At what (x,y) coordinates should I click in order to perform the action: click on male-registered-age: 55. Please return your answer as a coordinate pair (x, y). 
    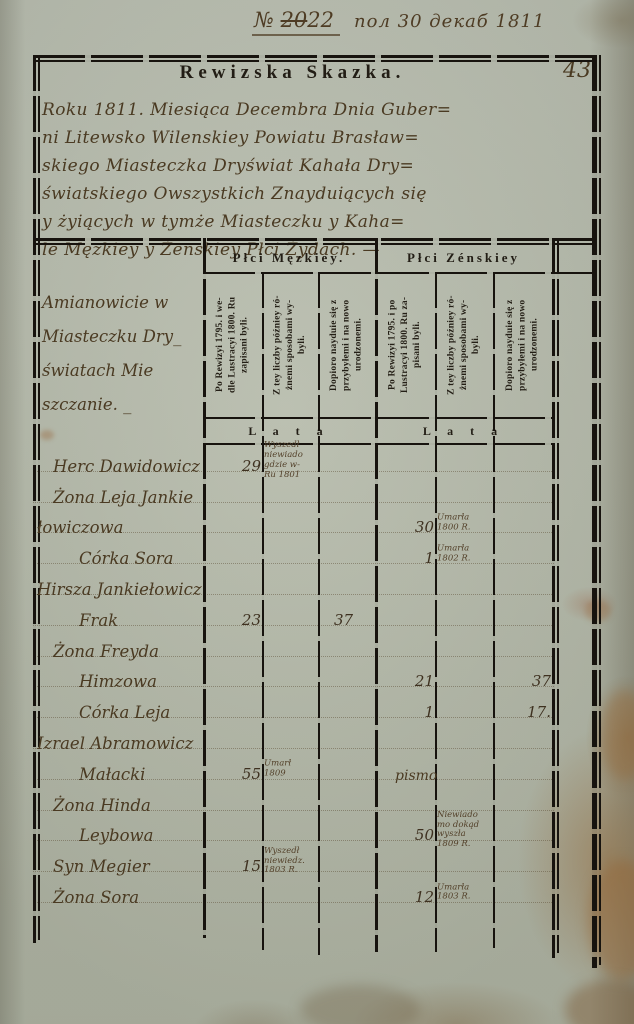
    Looking at the image, I should click on (251, 773).